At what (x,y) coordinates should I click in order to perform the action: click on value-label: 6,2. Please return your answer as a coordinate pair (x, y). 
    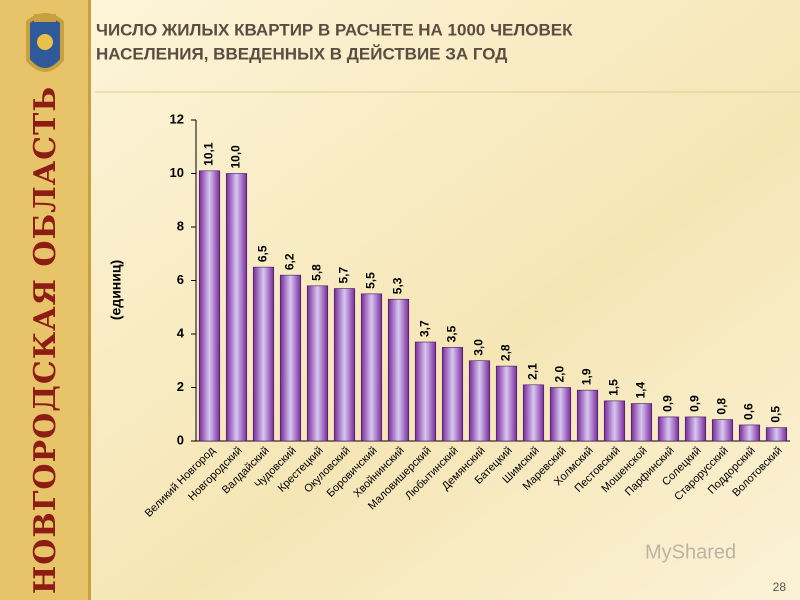
    Looking at the image, I should click on (290, 261).